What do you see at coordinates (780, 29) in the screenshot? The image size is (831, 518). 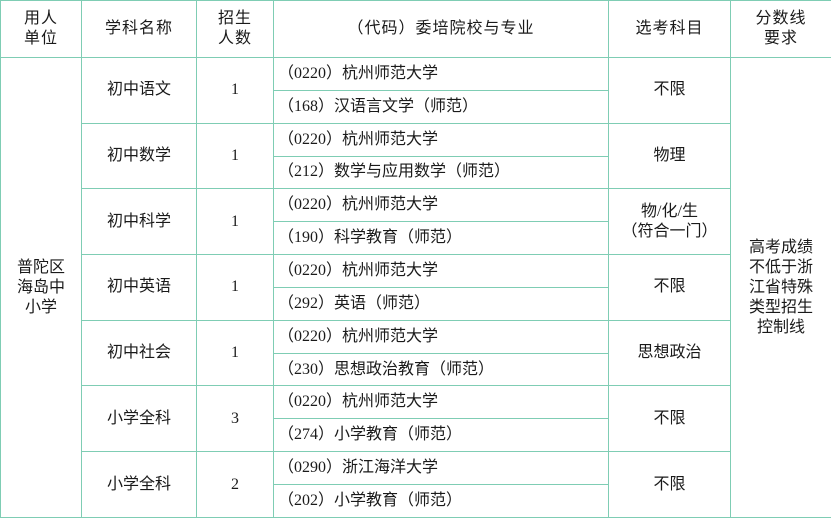 I see `column-header-score-line: 分数线 要求` at bounding box center [780, 29].